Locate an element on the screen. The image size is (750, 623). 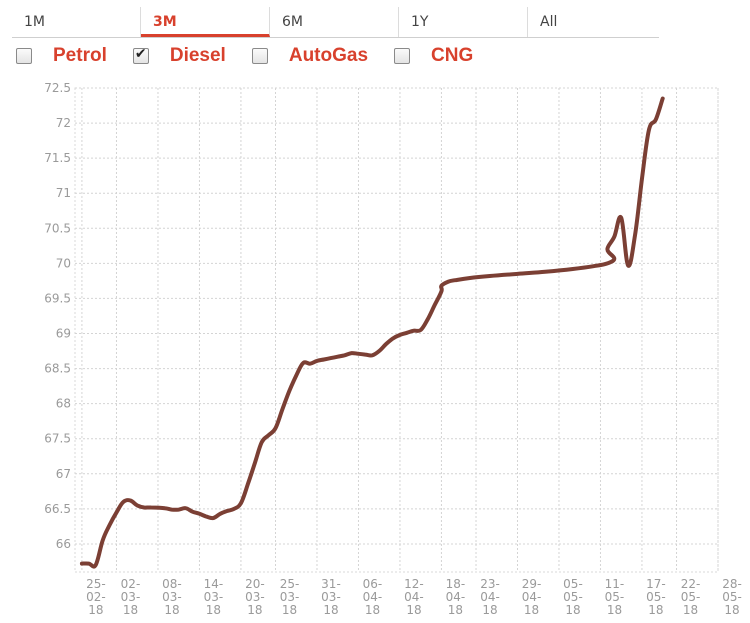
y-tick-label: 72 is located at coordinates (63, 123).